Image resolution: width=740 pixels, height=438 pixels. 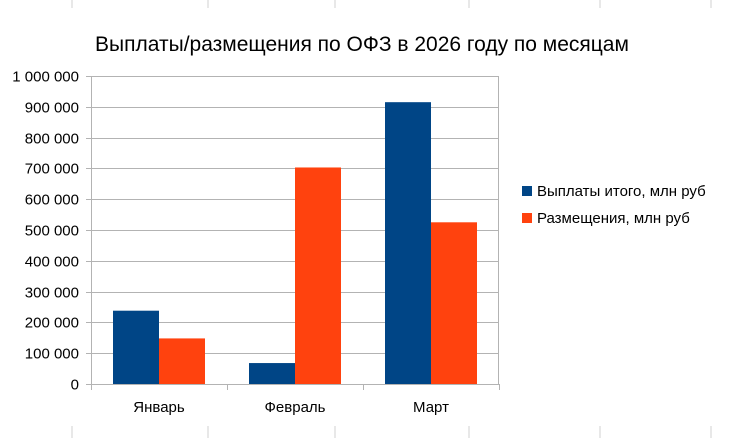 I want to click on y-tick-label: 300 000, so click(x=52, y=293).